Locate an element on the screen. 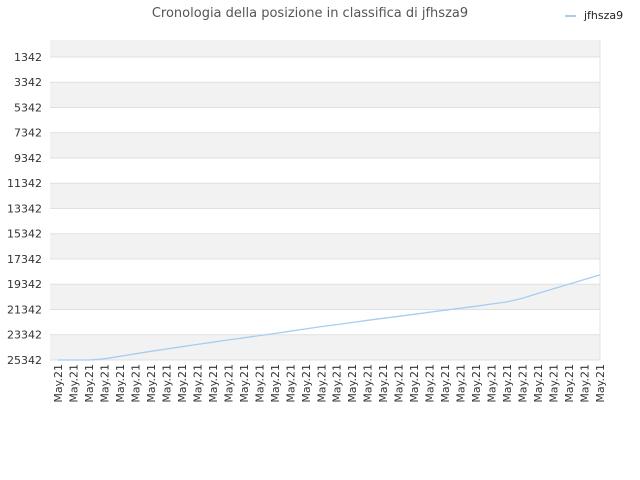 This screenshot has height=480, width=640. y-tick-label: 7342 is located at coordinates (28, 133).